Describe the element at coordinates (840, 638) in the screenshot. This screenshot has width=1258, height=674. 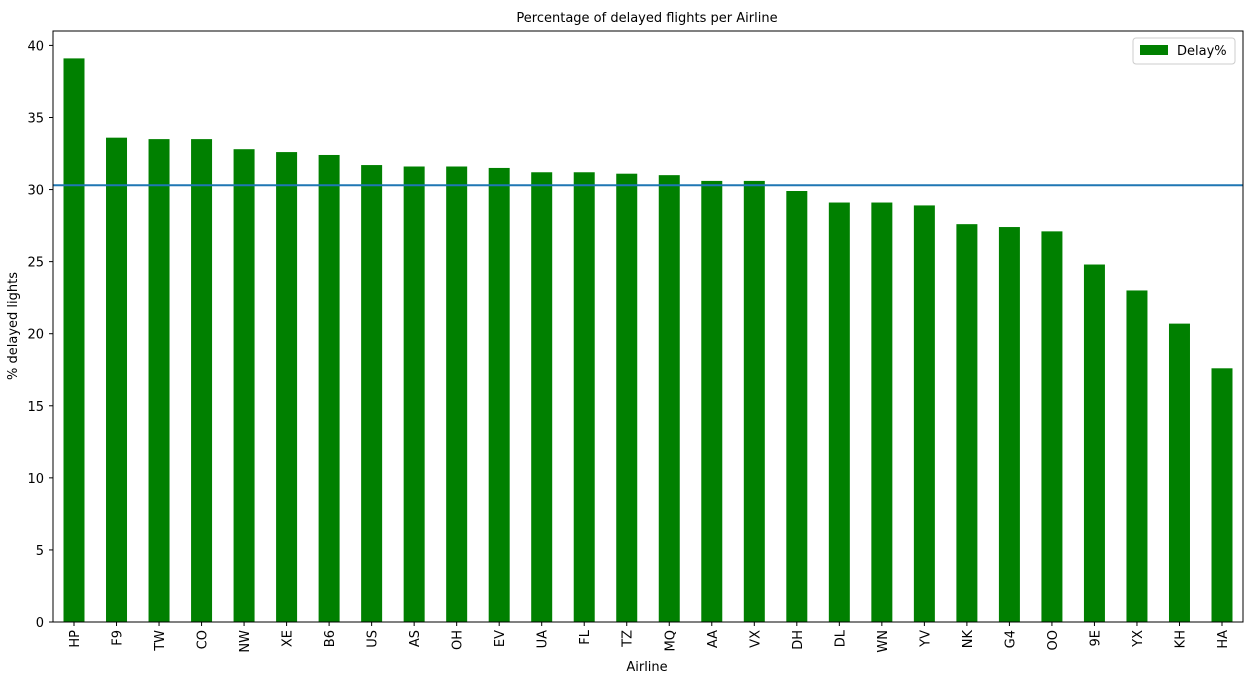
I see `x-tick-label-DL: DL` at that location.